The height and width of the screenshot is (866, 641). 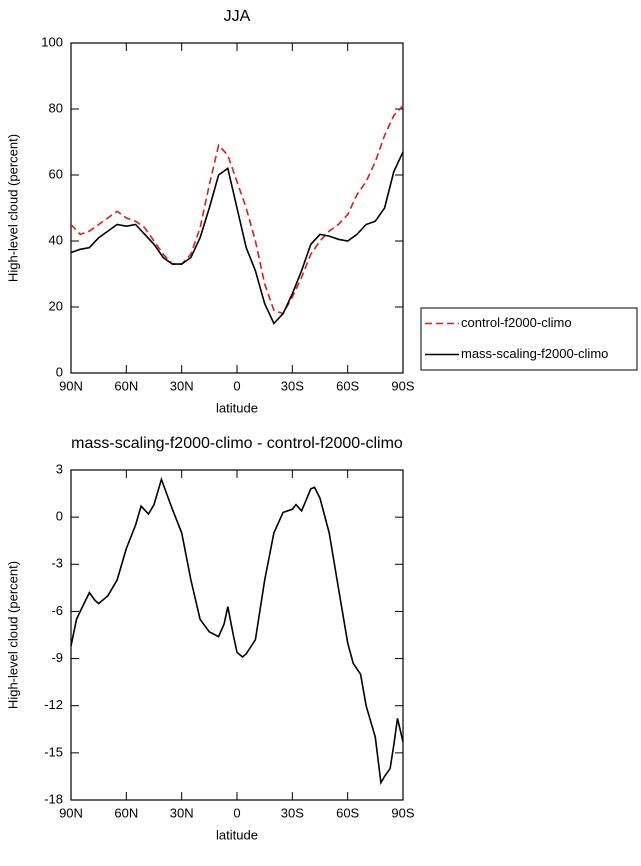 What do you see at coordinates (59, 468) in the screenshot?
I see `y-tick-label: 3` at bounding box center [59, 468].